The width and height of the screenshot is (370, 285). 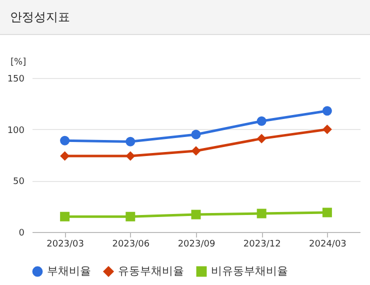 I want to click on y-axis-title: [%], so click(x=18, y=63).